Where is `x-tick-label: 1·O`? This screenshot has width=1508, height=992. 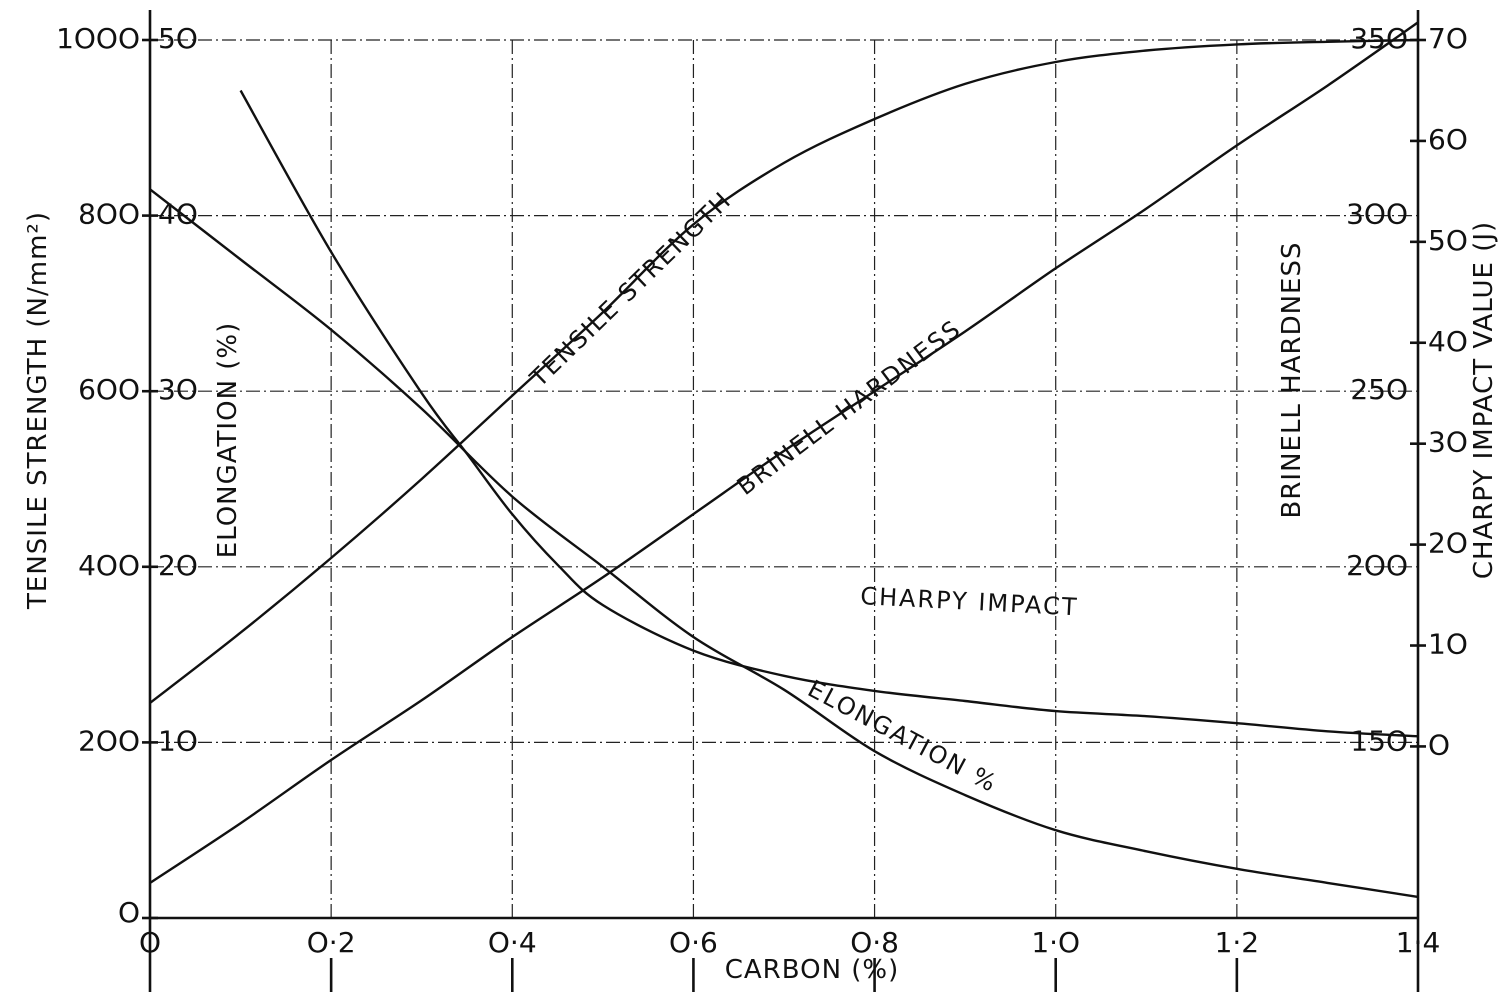 x-tick-label: 1·O is located at coordinates (1055, 942).